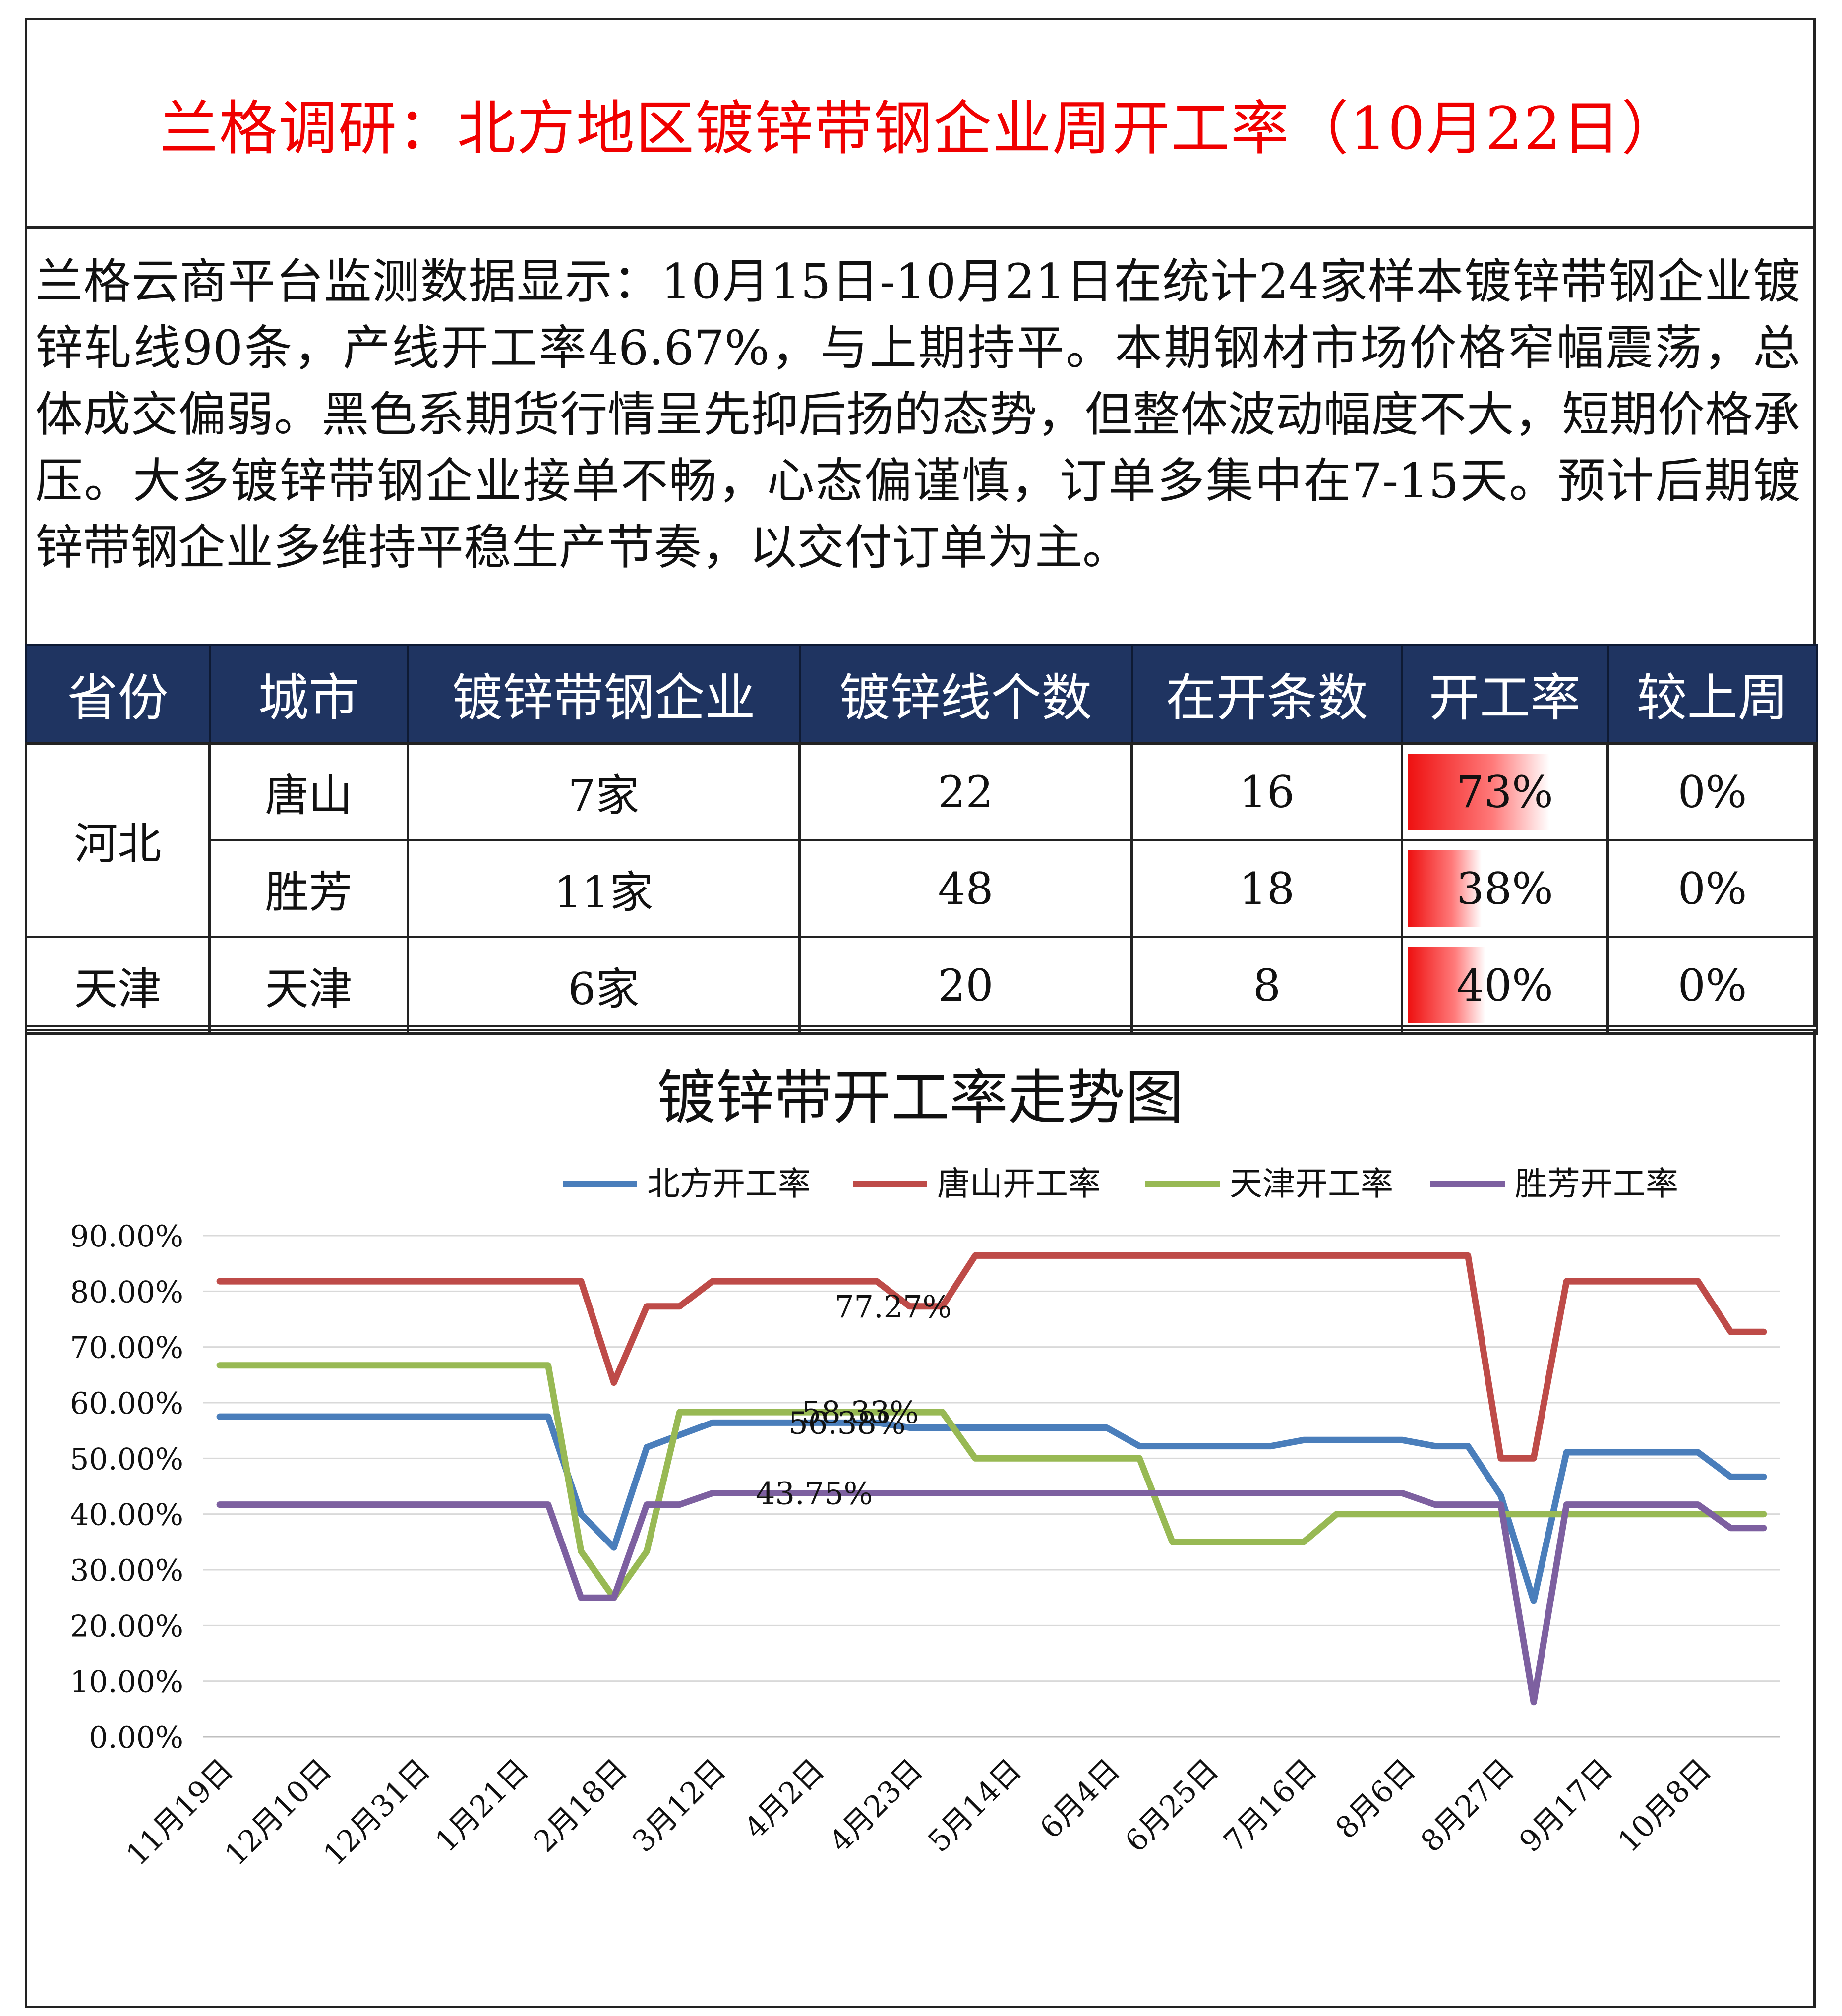 This screenshot has height=2016, width=1842. I want to click on rate-value: 40%, so click(1504, 985).